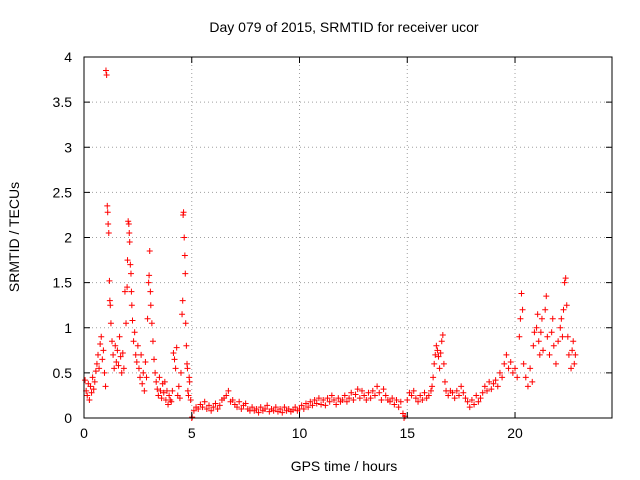 The height and width of the screenshot is (480, 640). Describe the element at coordinates (68, 238) in the screenshot. I see `y-tick-label: 2` at that location.